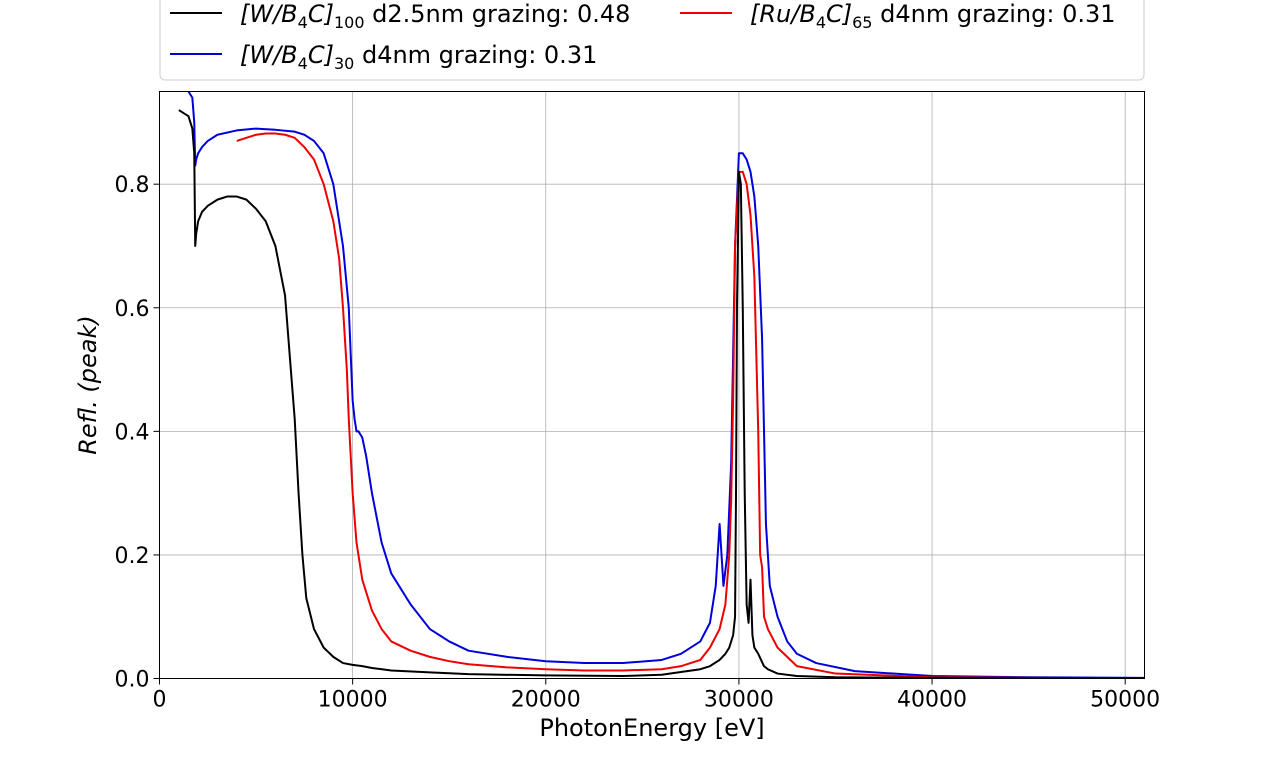  I want to click on legend-entry-w-b4c-100: [W/B4C]100 d2.5nm grazing: 0.48, so click(400, 16).